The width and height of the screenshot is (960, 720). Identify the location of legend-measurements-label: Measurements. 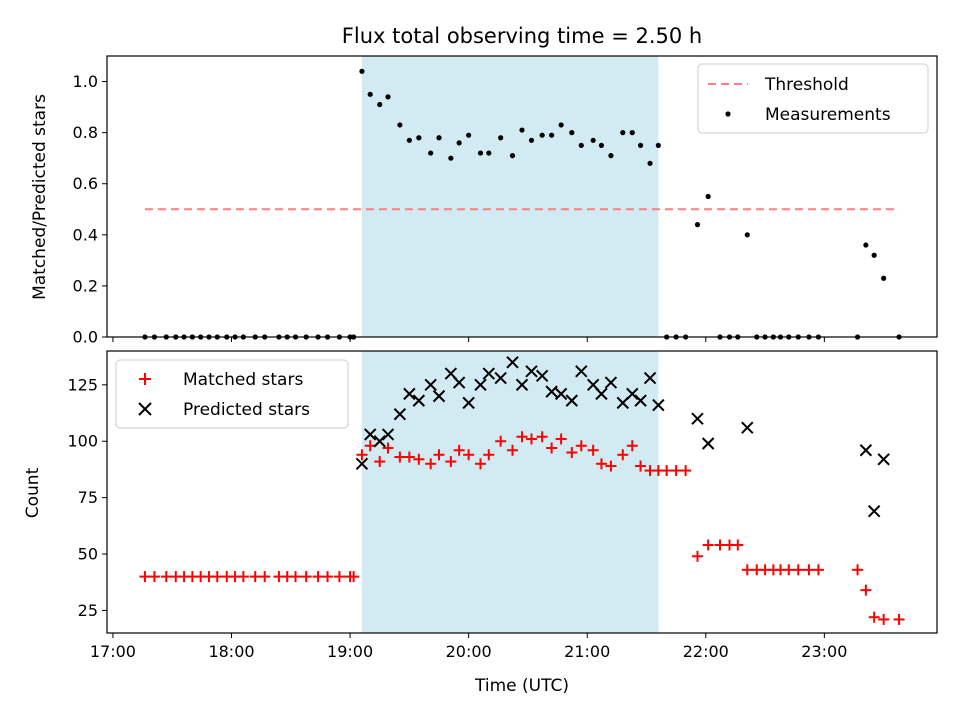
(828, 115).